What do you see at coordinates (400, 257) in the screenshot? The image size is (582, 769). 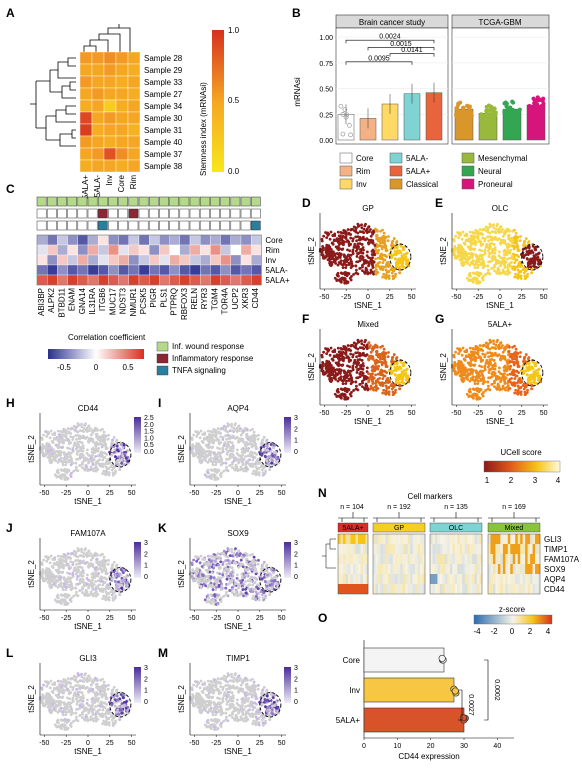 I see `highlight-circle` at bounding box center [400, 257].